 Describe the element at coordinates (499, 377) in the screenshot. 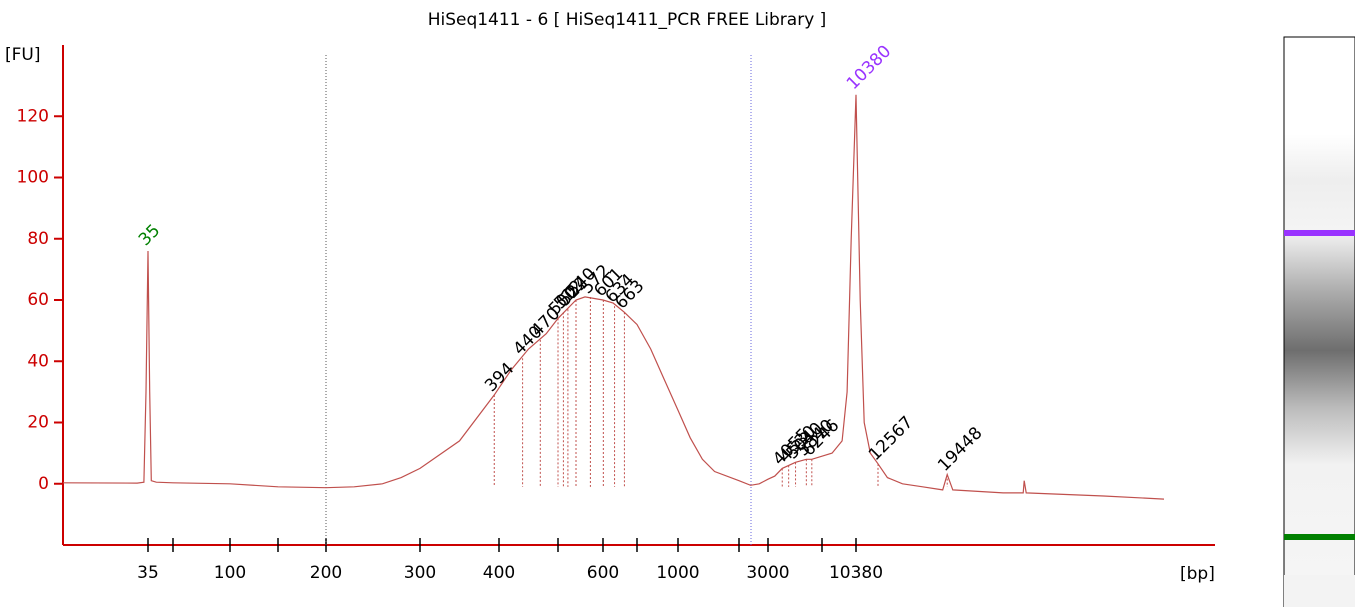

I see `peak-label: 394` at that location.